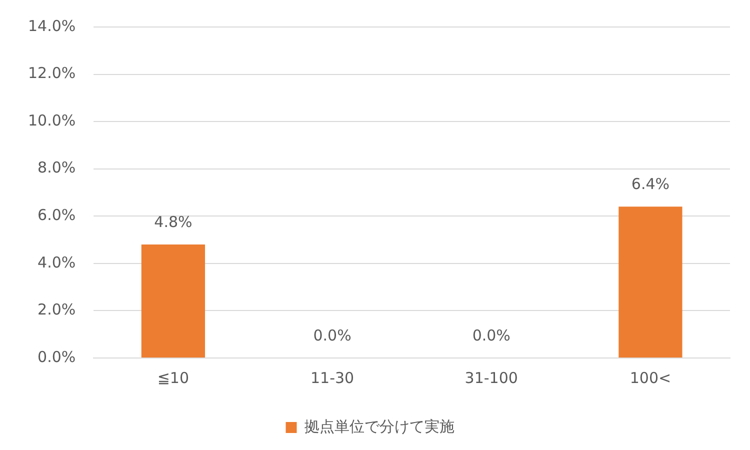  Describe the element at coordinates (332, 377) in the screenshot. I see `x-tick-label: 11-30` at that location.